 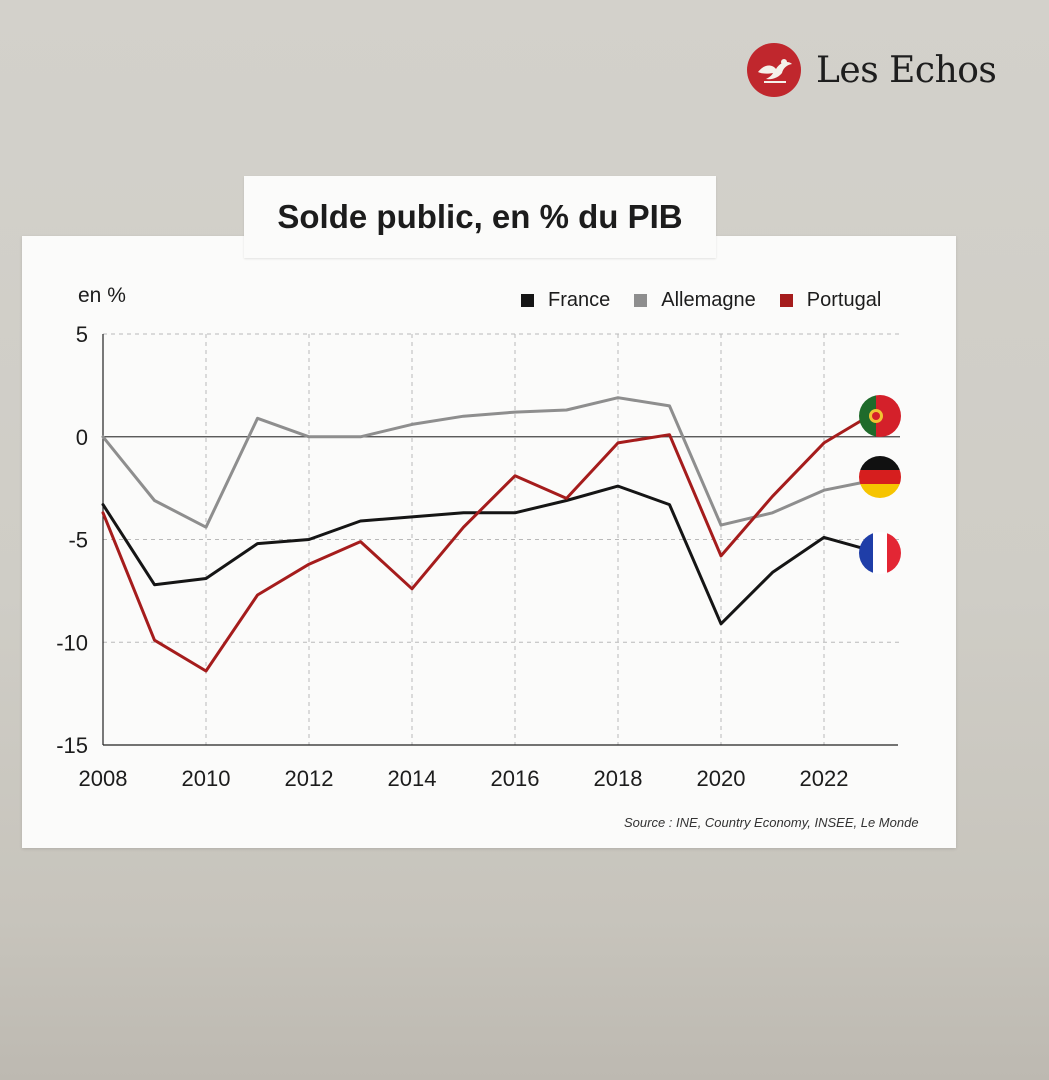 I want to click on x-tick-label: 2008, so click(x=103, y=778).